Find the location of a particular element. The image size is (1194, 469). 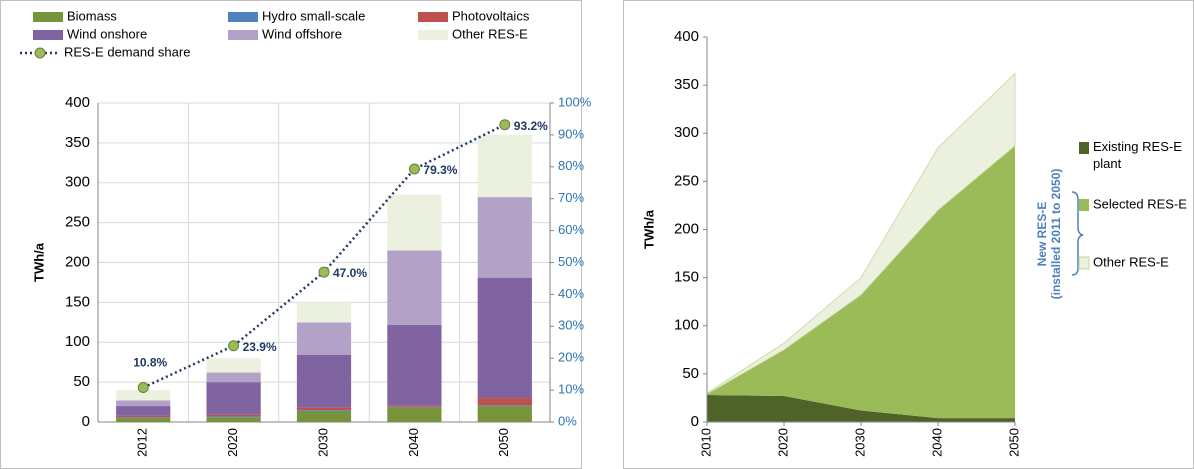

x-tick-label: 2030 is located at coordinates (322, 442).